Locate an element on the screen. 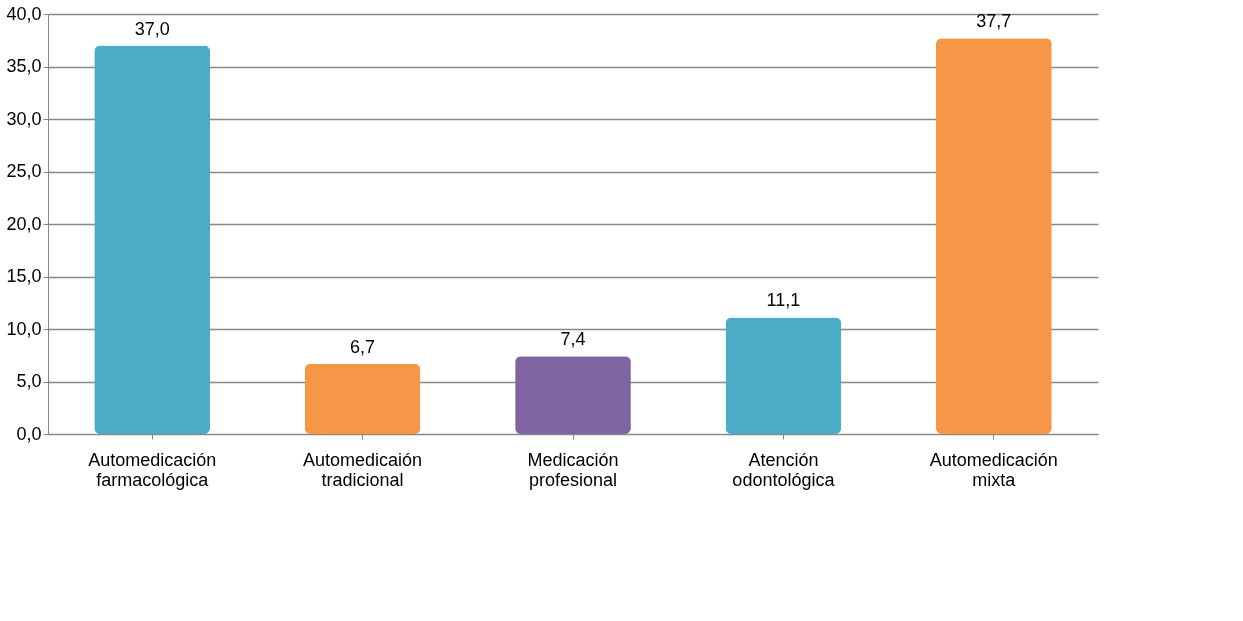  x-tick-label: Automedicación farmacológica is located at coordinates (152, 469).